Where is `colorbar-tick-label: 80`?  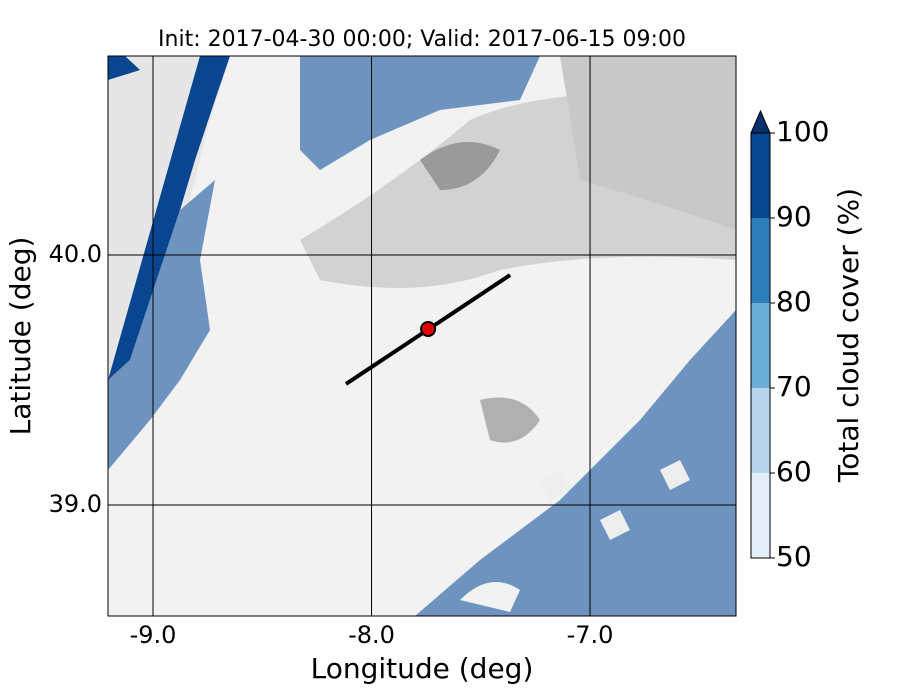
colorbar-tick-label: 80 is located at coordinates (794, 301).